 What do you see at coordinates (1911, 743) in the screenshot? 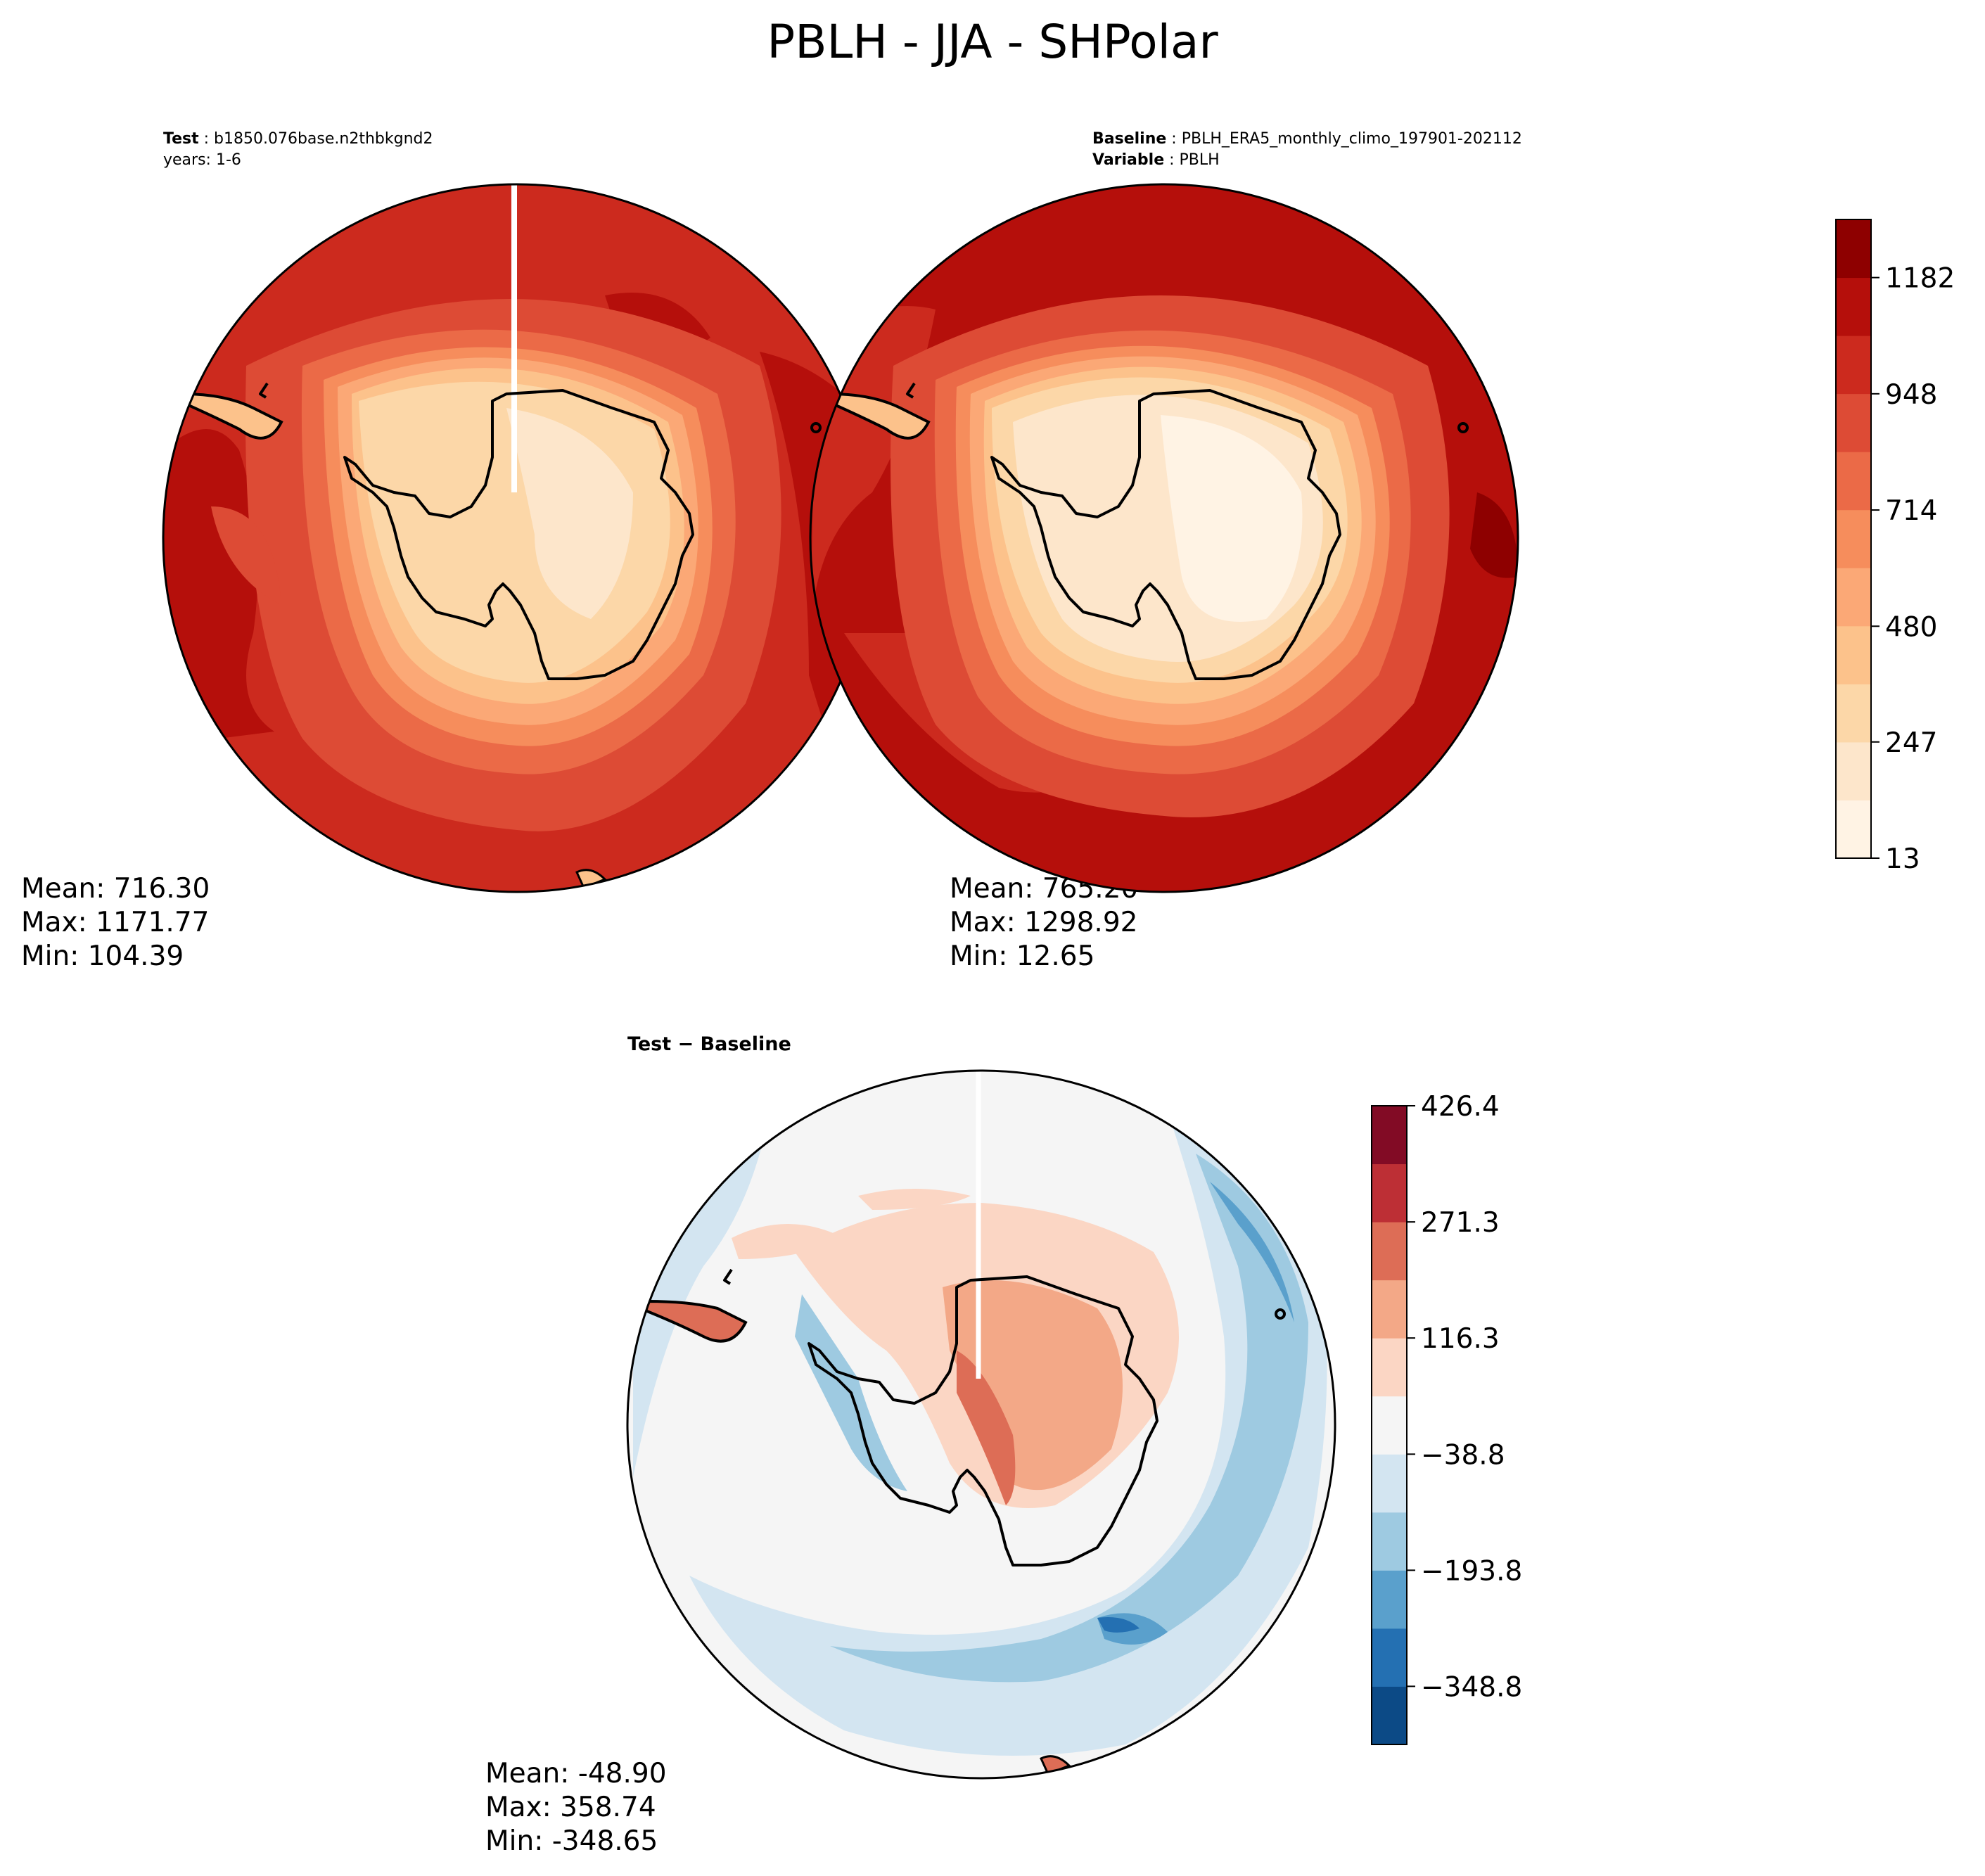
I see `baseline-colorbar-tick-label: 247` at bounding box center [1911, 743].